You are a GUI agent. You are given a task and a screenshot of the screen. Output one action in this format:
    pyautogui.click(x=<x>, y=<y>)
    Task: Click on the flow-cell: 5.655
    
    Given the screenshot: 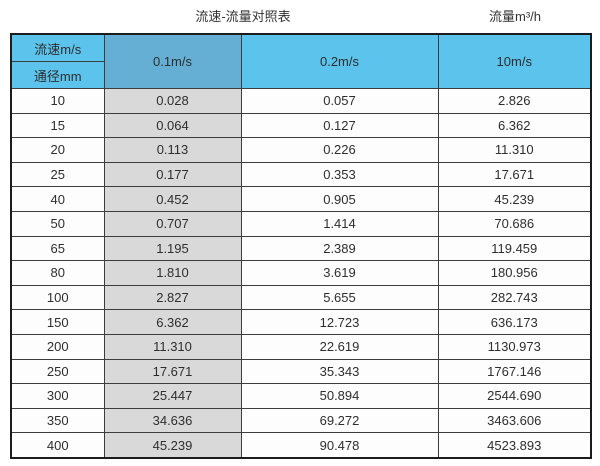 What is the action you would take?
    pyautogui.click(x=339, y=297)
    